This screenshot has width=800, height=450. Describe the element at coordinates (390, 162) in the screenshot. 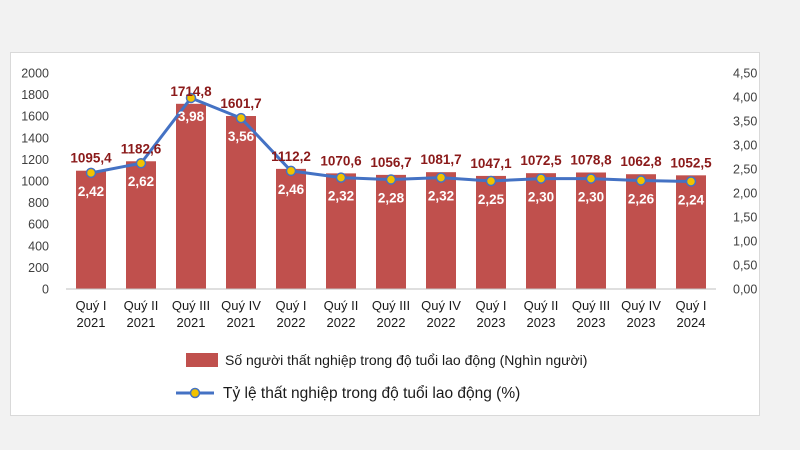

I see `bar-value-label: 1056,7` at that location.